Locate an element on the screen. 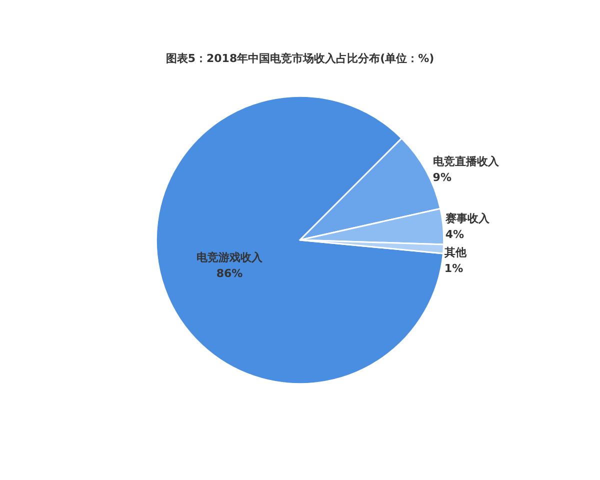 The width and height of the screenshot is (600, 480). slice-label: 其他 is located at coordinates (455, 252).